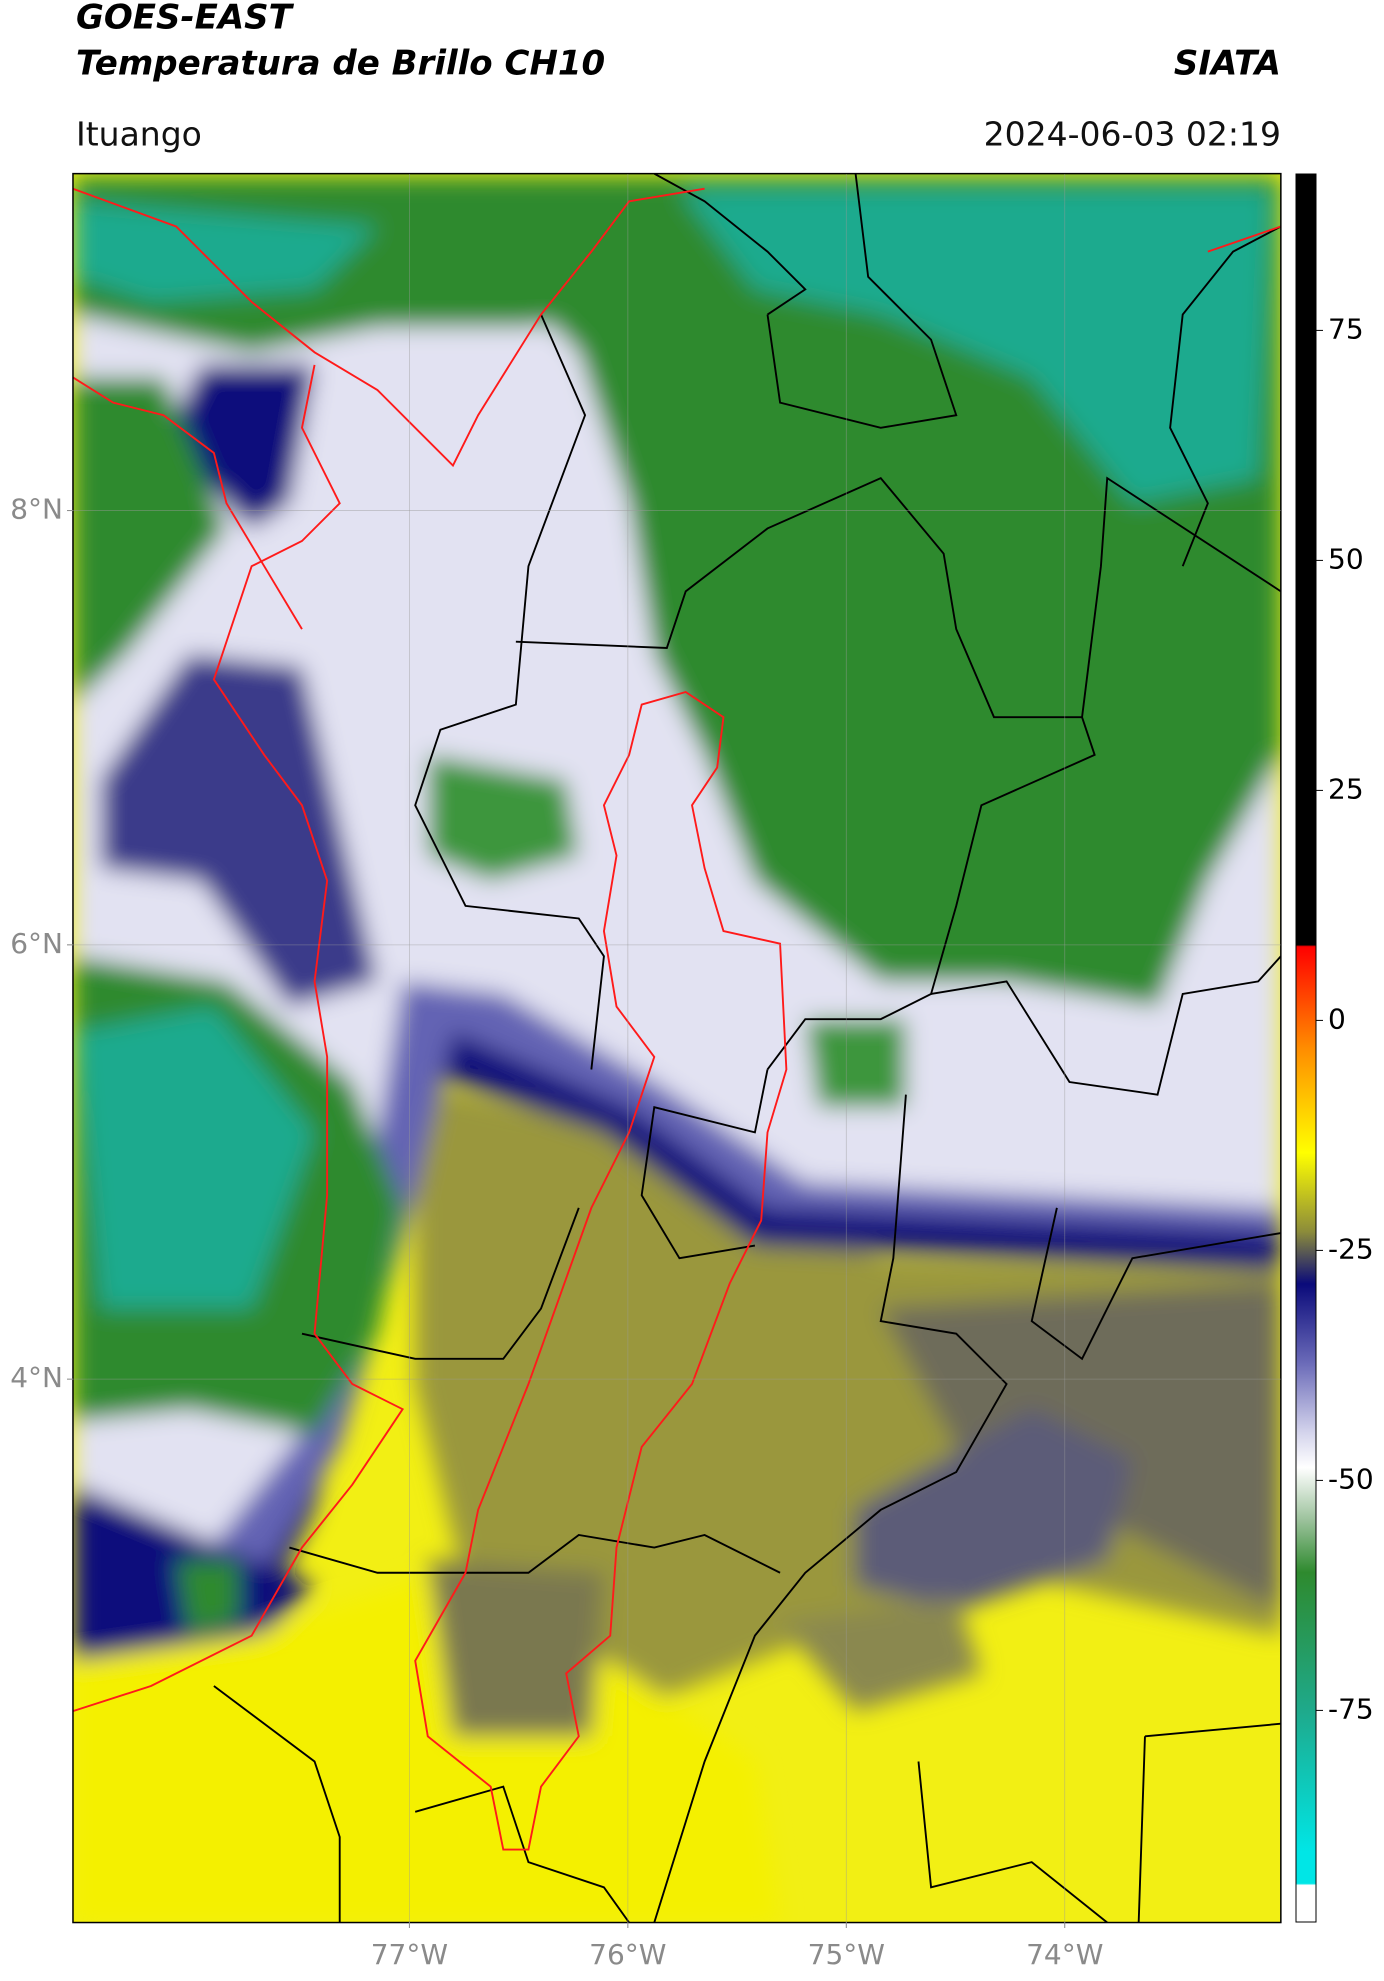 The height and width of the screenshot is (1981, 1384). What do you see at coordinates (1351, 1248) in the screenshot?
I see `colorbar-tick-label: -25` at bounding box center [1351, 1248].